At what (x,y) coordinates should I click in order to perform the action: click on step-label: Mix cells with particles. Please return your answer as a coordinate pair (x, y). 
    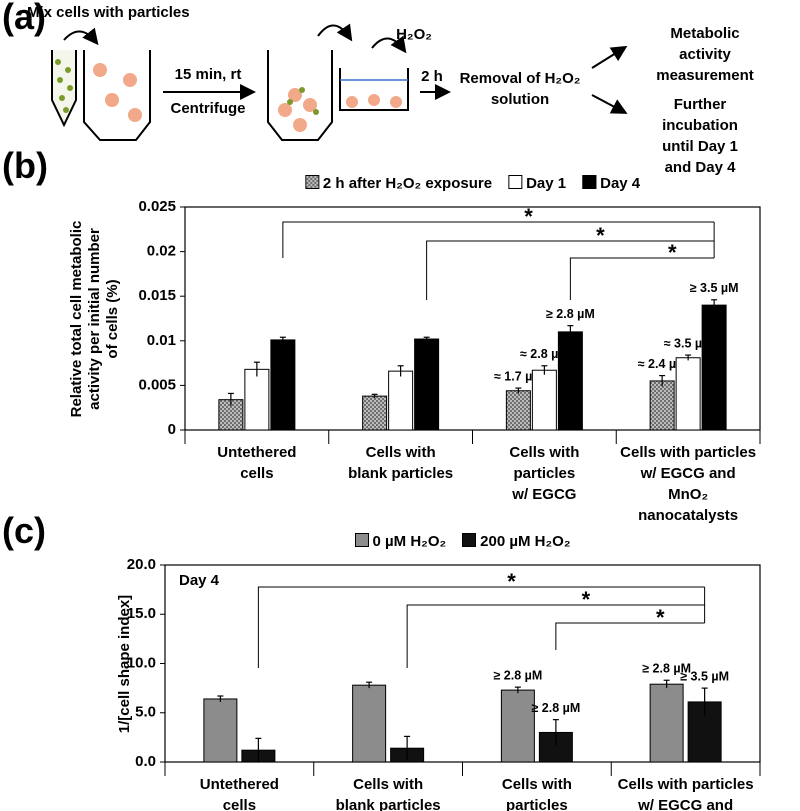
    Looking at the image, I should click on (108, 12).